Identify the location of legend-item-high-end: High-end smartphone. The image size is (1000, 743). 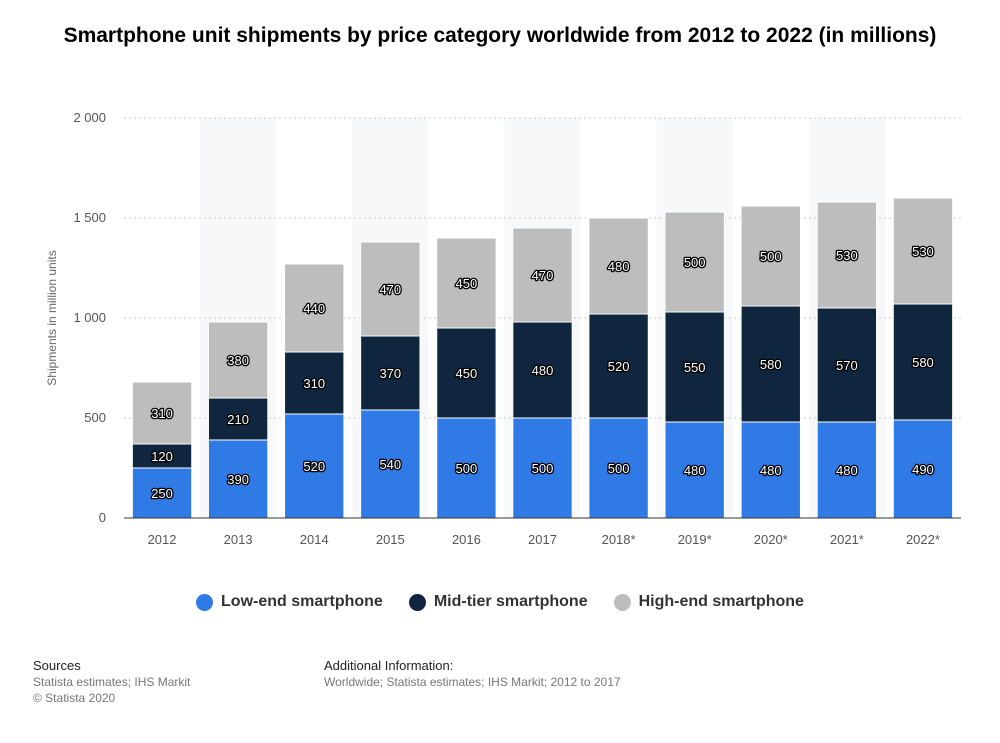
(708, 602).